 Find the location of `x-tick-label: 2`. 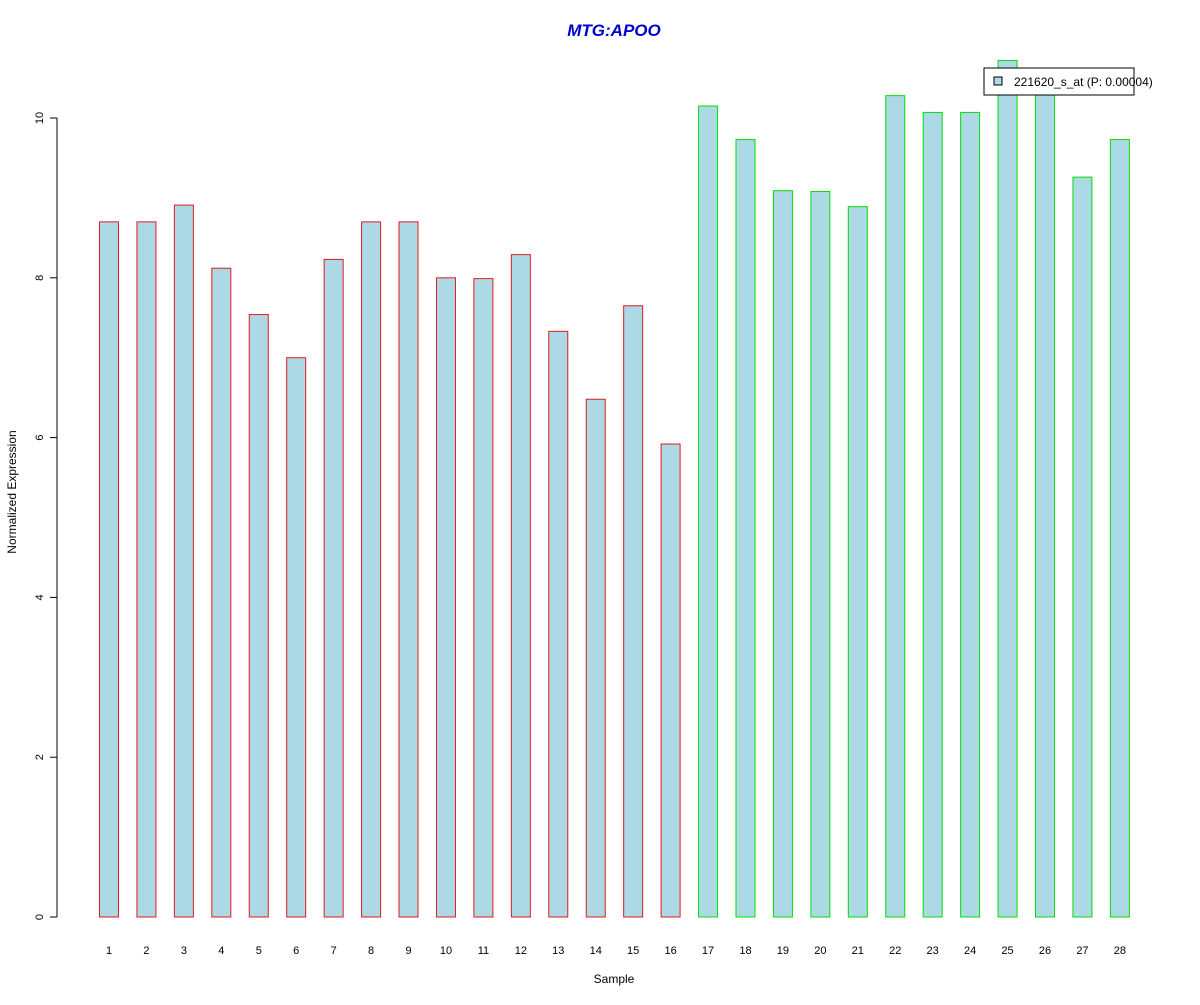

x-tick-label: 2 is located at coordinates (146, 951).